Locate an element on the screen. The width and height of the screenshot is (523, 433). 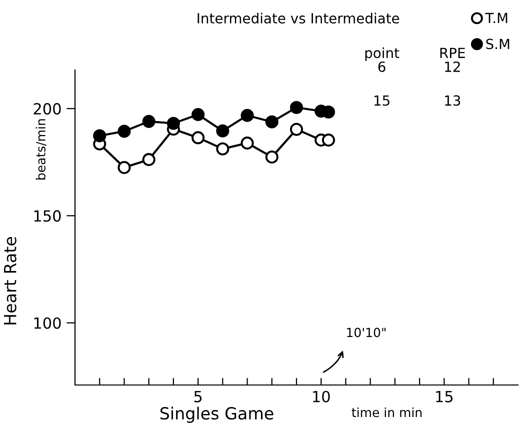
annotation: 12 is located at coordinates (452, 67).